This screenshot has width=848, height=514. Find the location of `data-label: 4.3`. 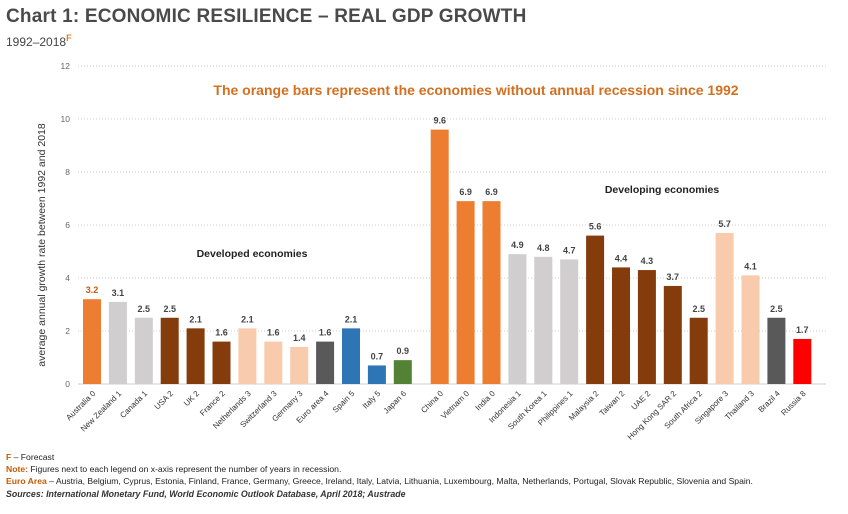

data-label: 4.3 is located at coordinates (647, 261).